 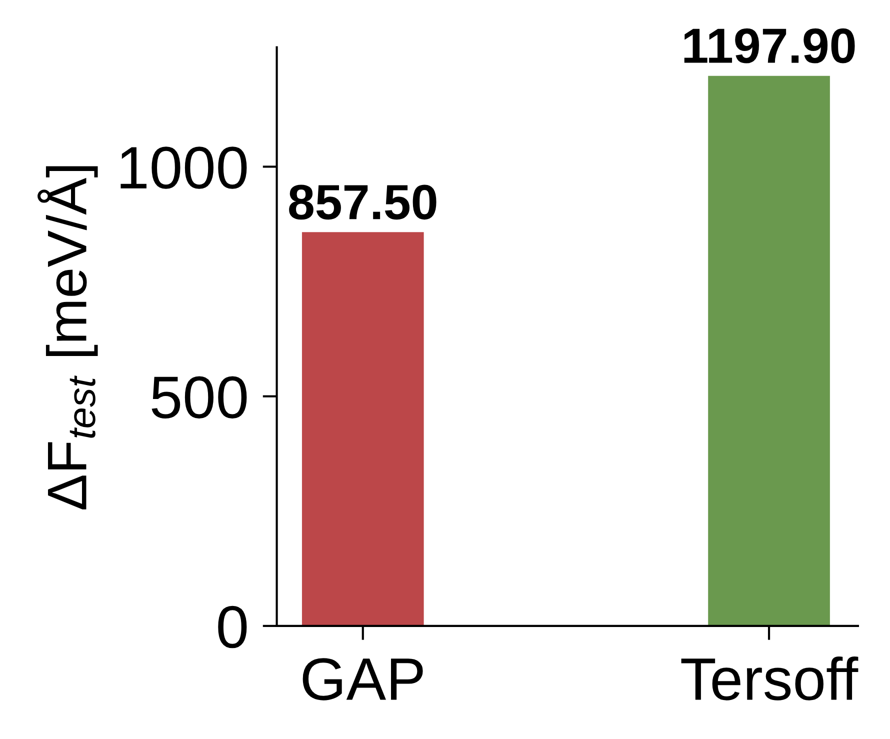 What do you see at coordinates (769, 46) in the screenshot?
I see `data-label: 1197.90` at bounding box center [769, 46].